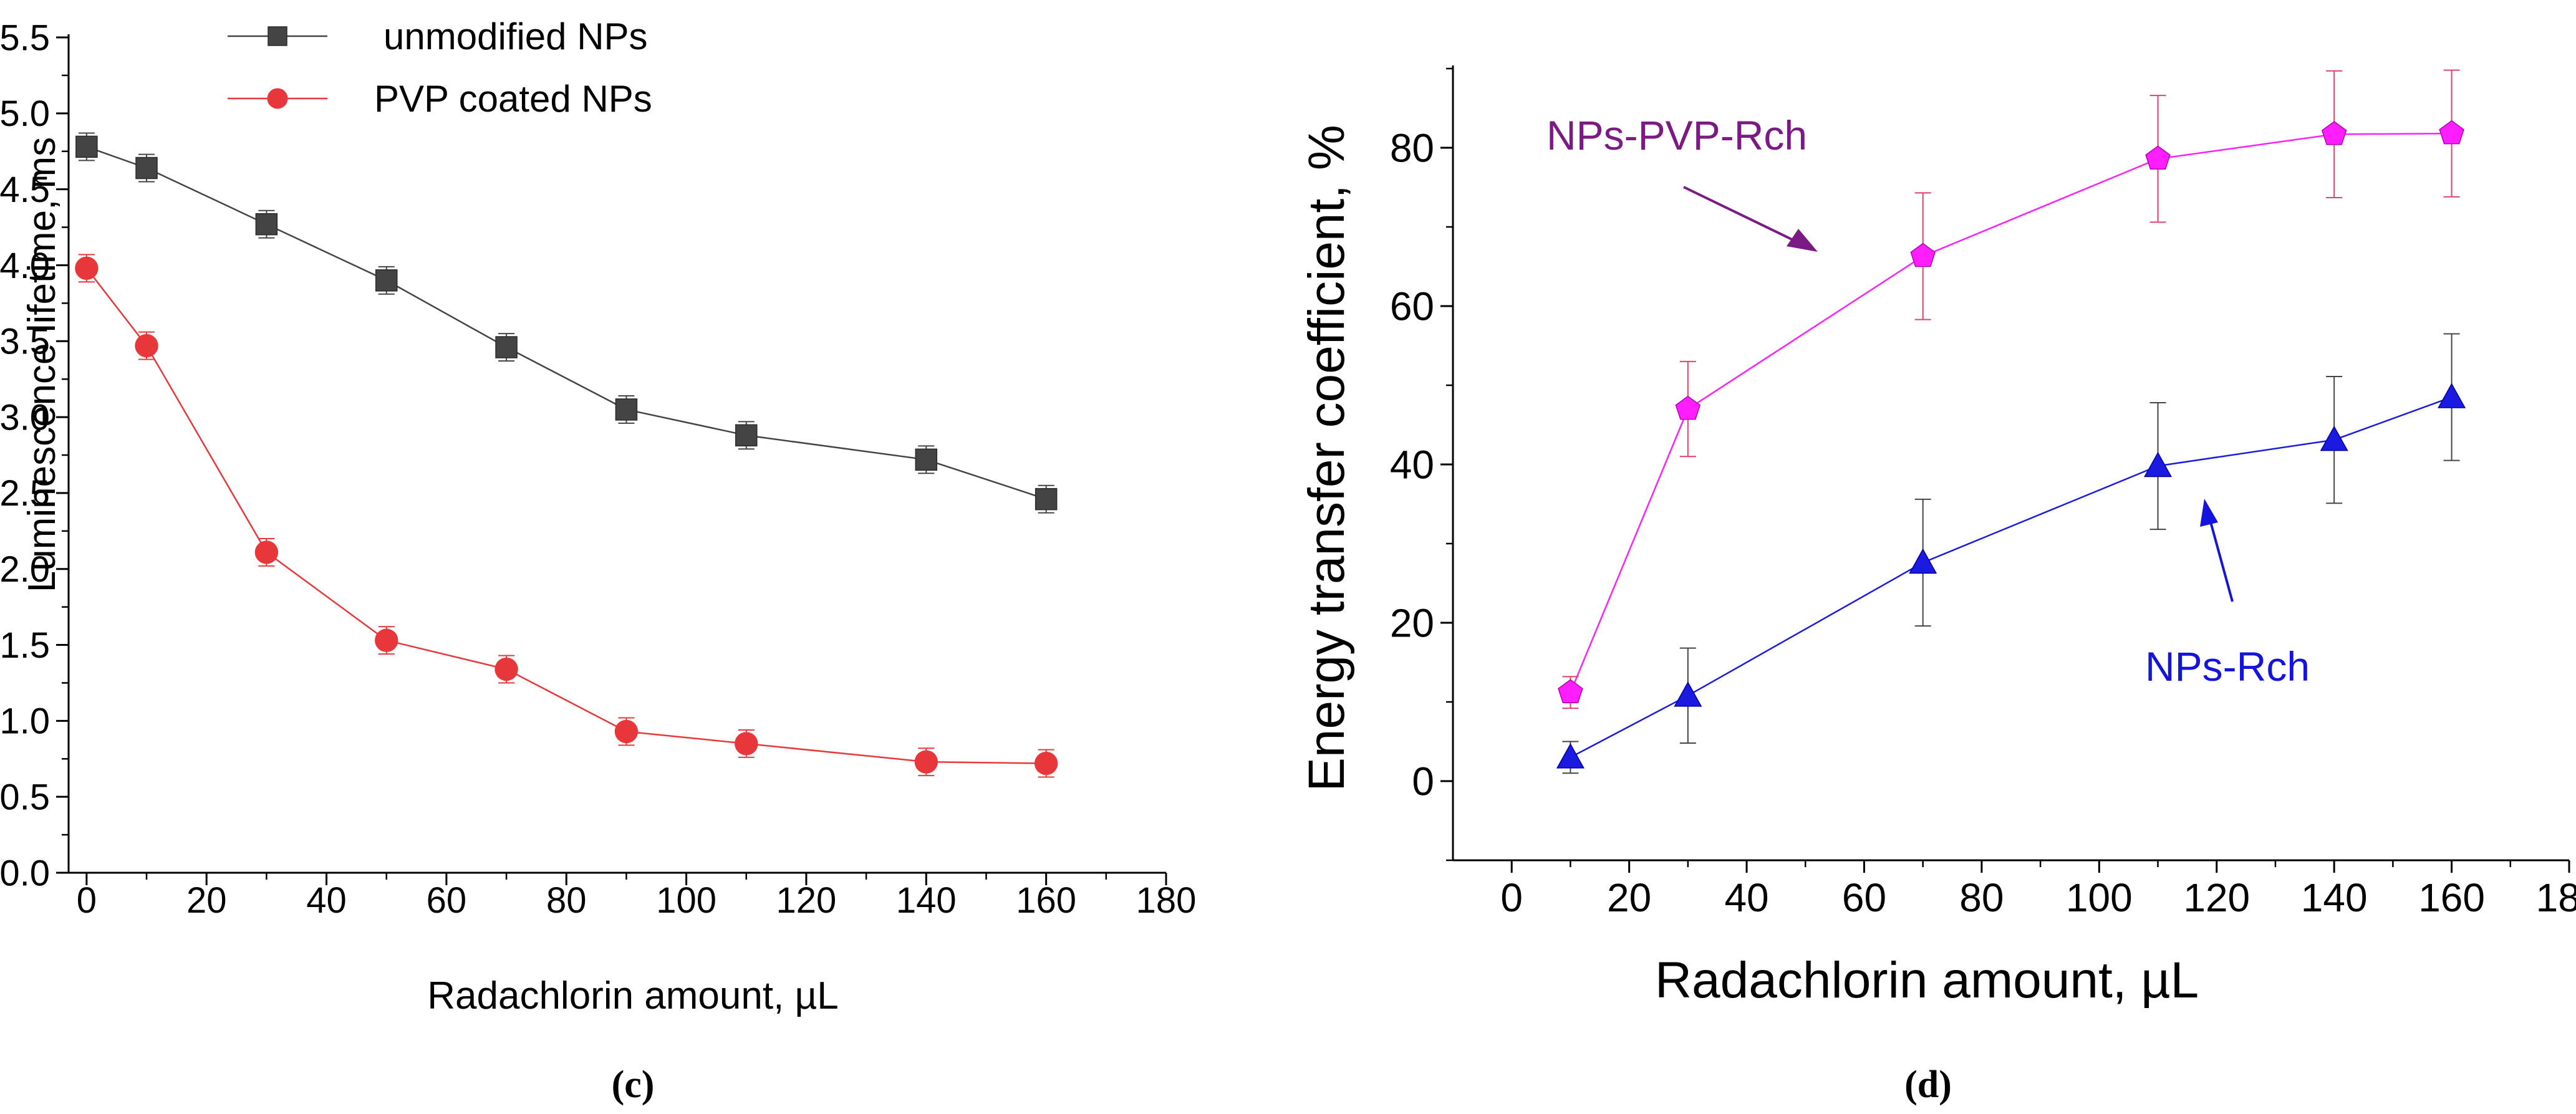  What do you see at coordinates (25, 417) in the screenshot?
I see `panel-c-y-tick-label: 3.0` at bounding box center [25, 417].